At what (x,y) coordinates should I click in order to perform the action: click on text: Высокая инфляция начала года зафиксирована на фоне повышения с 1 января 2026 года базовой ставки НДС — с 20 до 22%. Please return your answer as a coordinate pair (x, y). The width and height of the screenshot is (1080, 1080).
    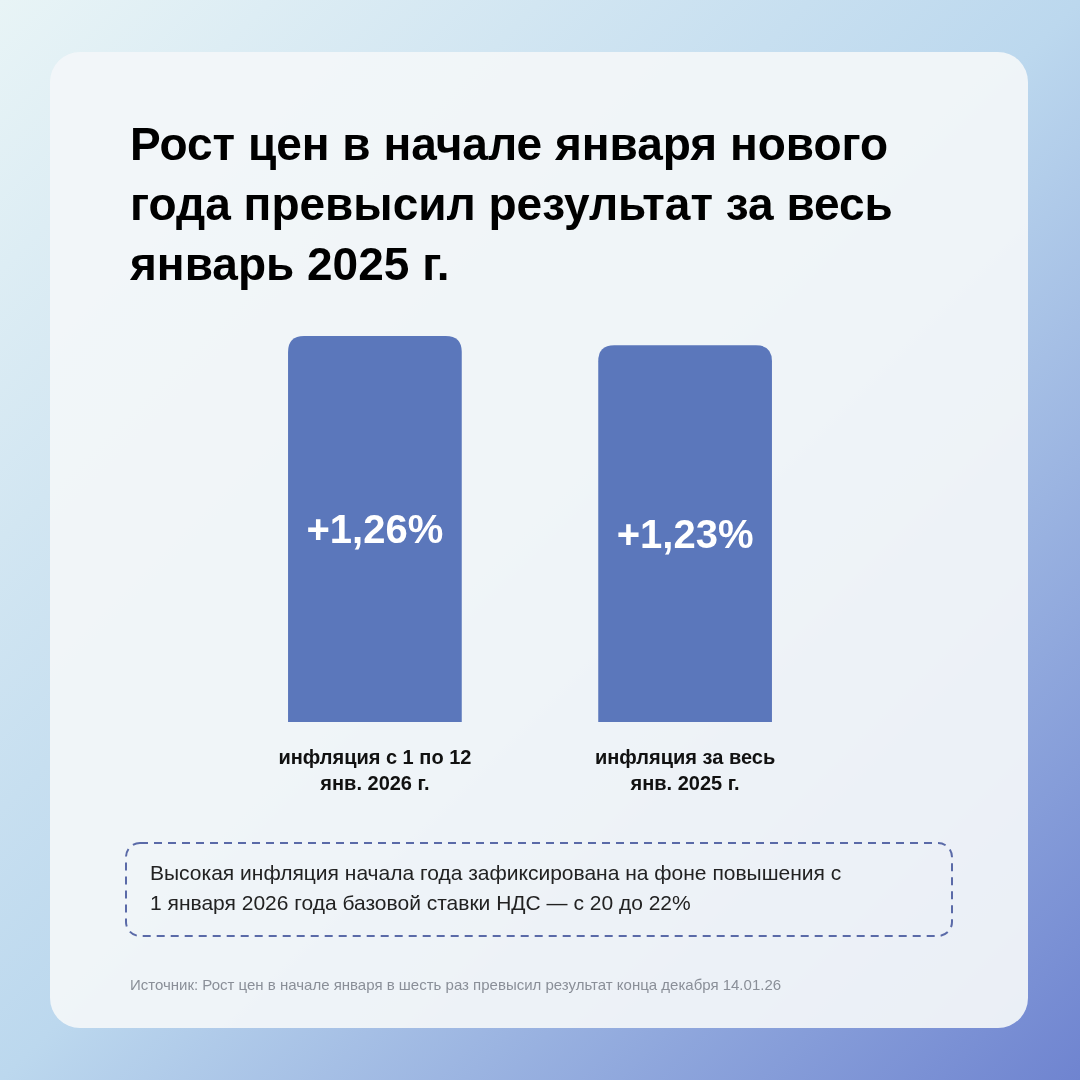
    Looking at the image, I should click on (496, 887).